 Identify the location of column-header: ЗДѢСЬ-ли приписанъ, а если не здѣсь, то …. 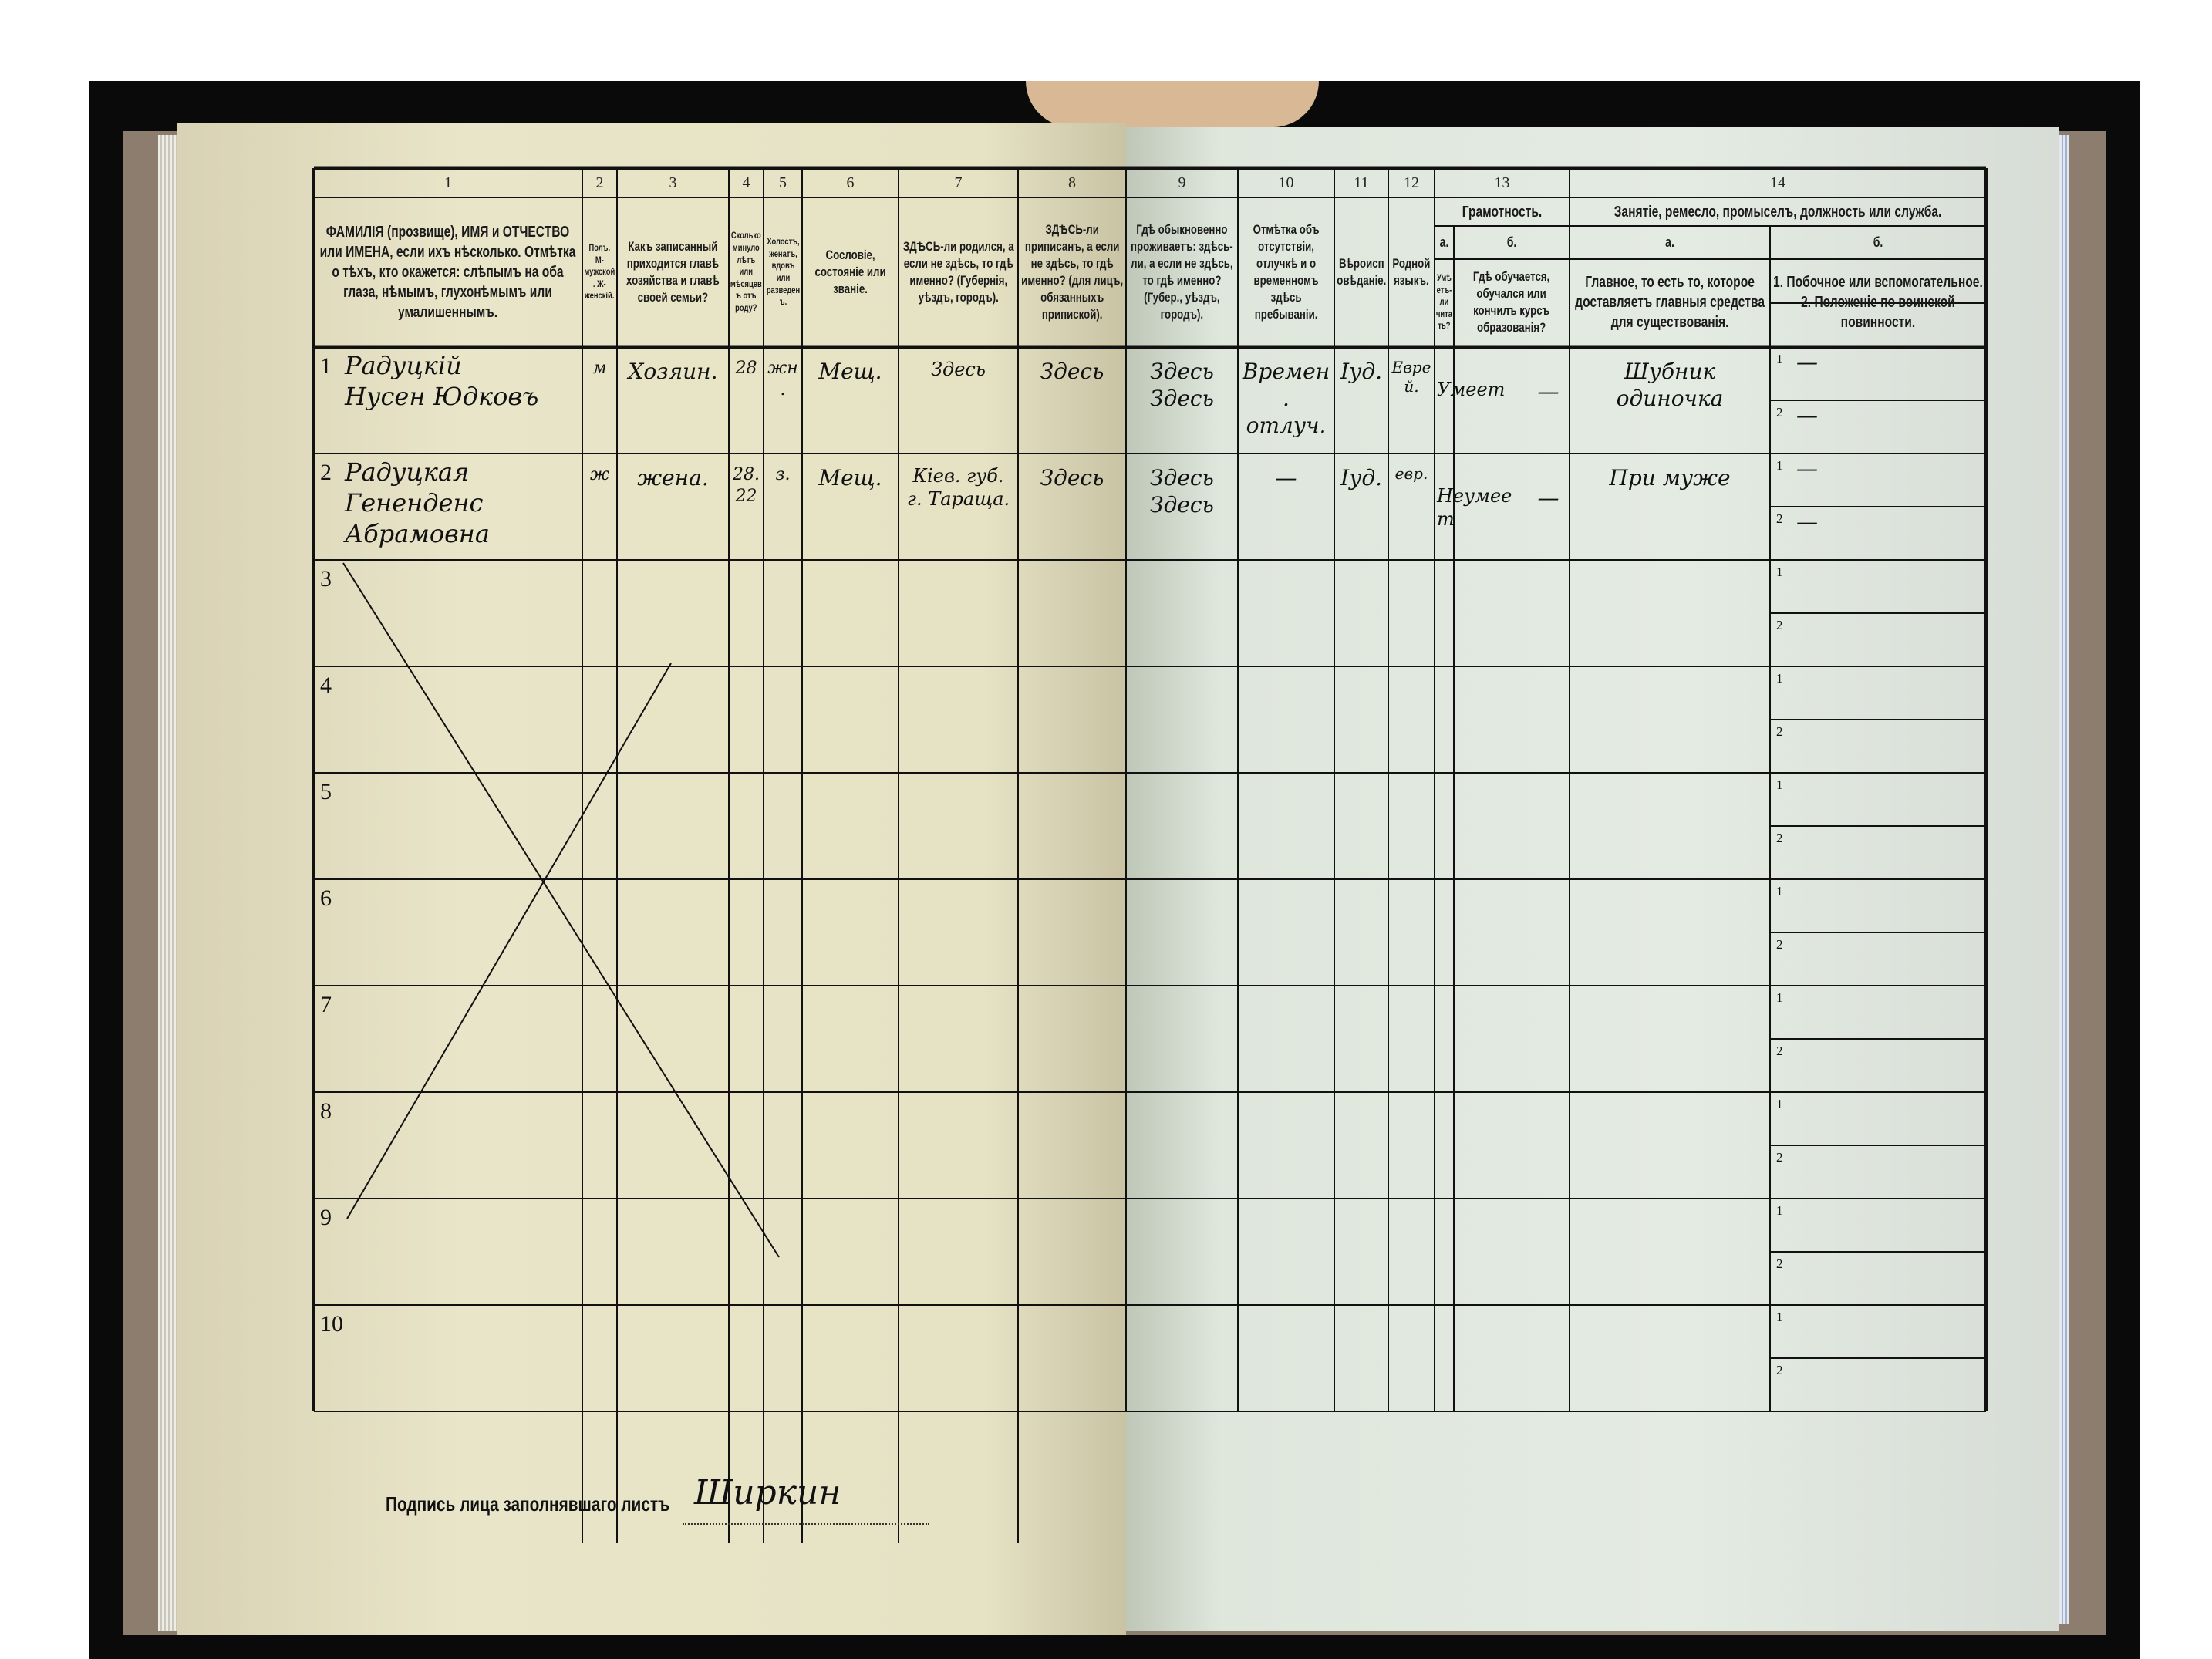
(1071, 271).